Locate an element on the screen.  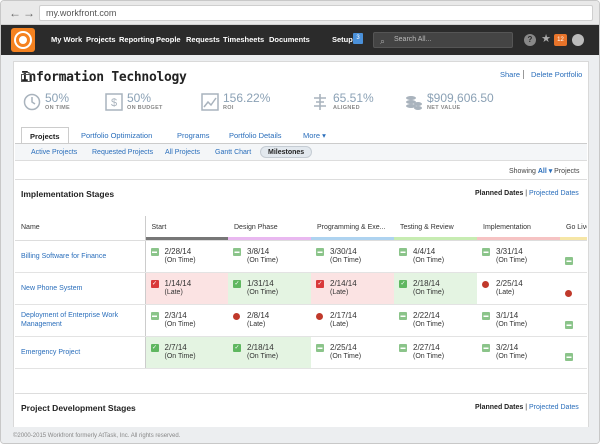
column-header: Testing & Review is located at coordinates (435, 228).